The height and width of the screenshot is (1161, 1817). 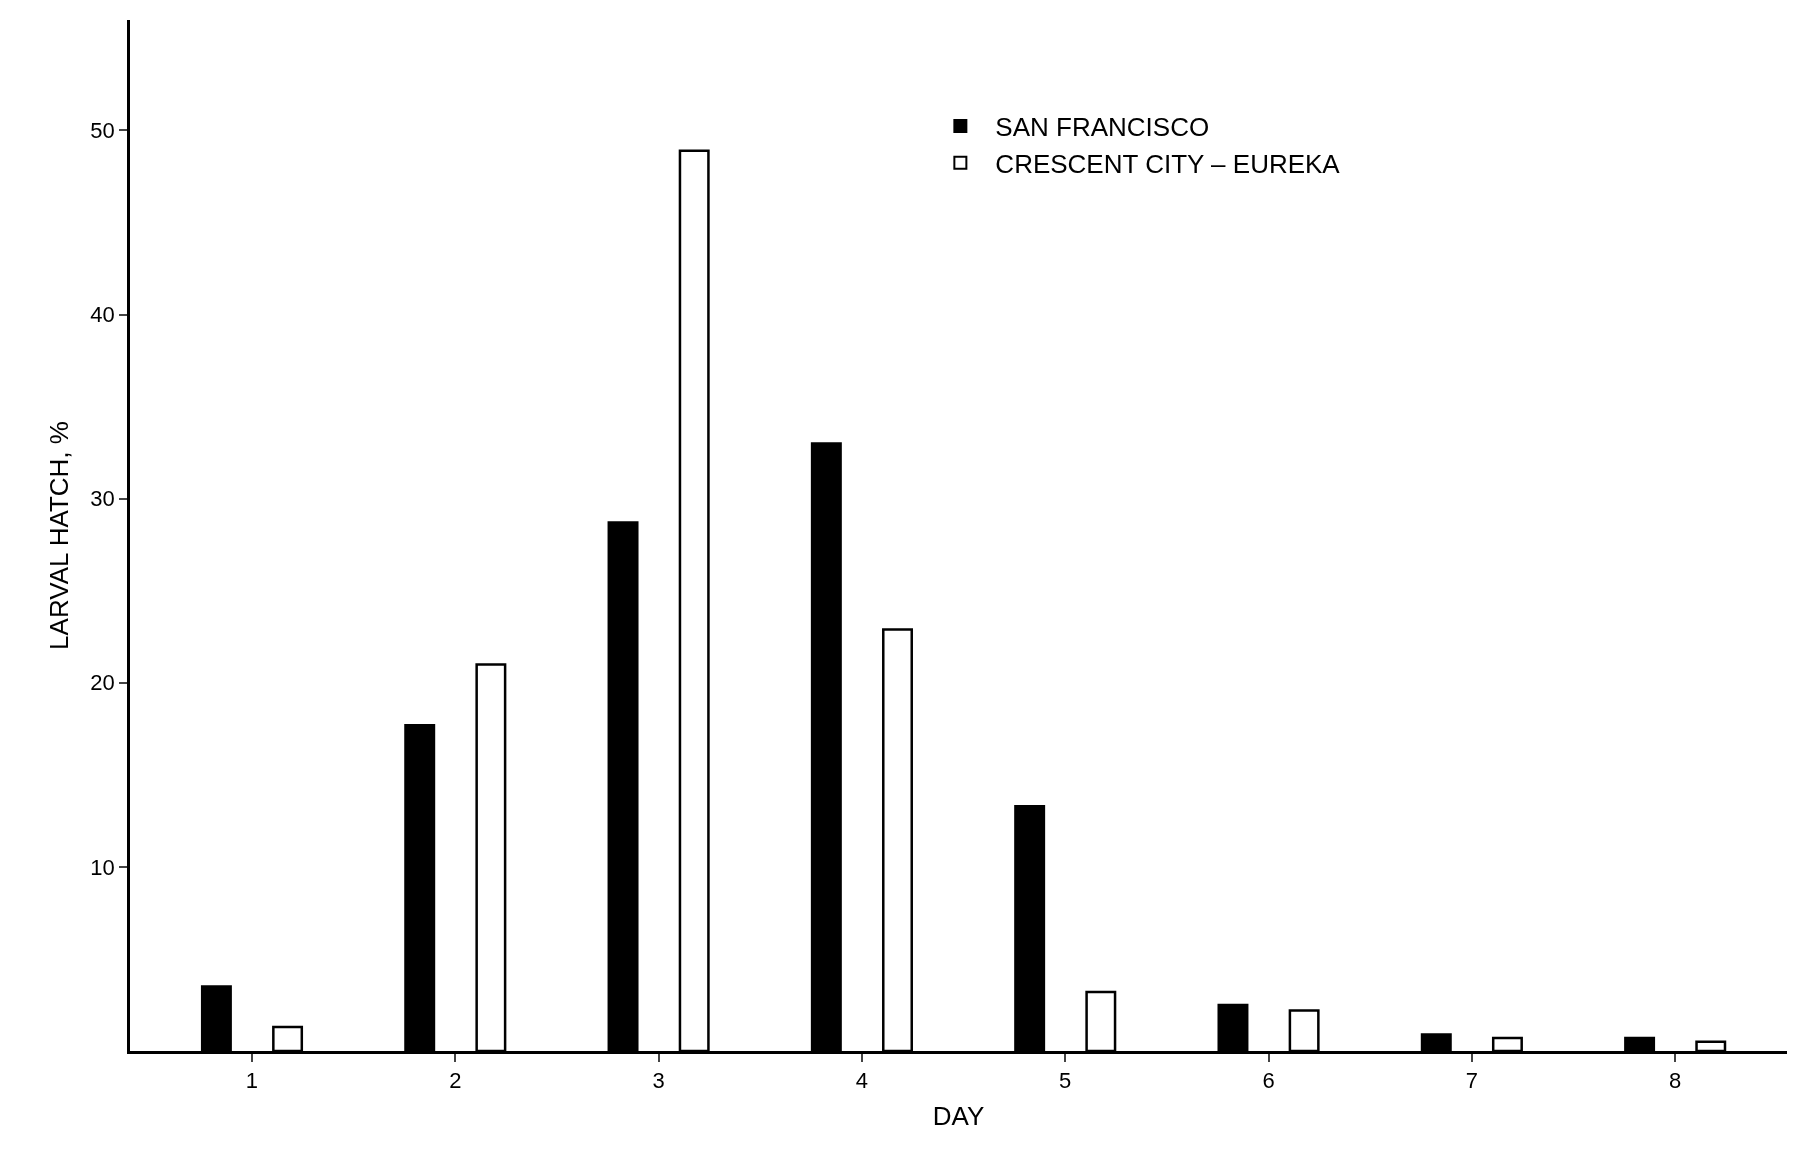 I want to click on y-tick-label: 40, so click(x=102, y=315).